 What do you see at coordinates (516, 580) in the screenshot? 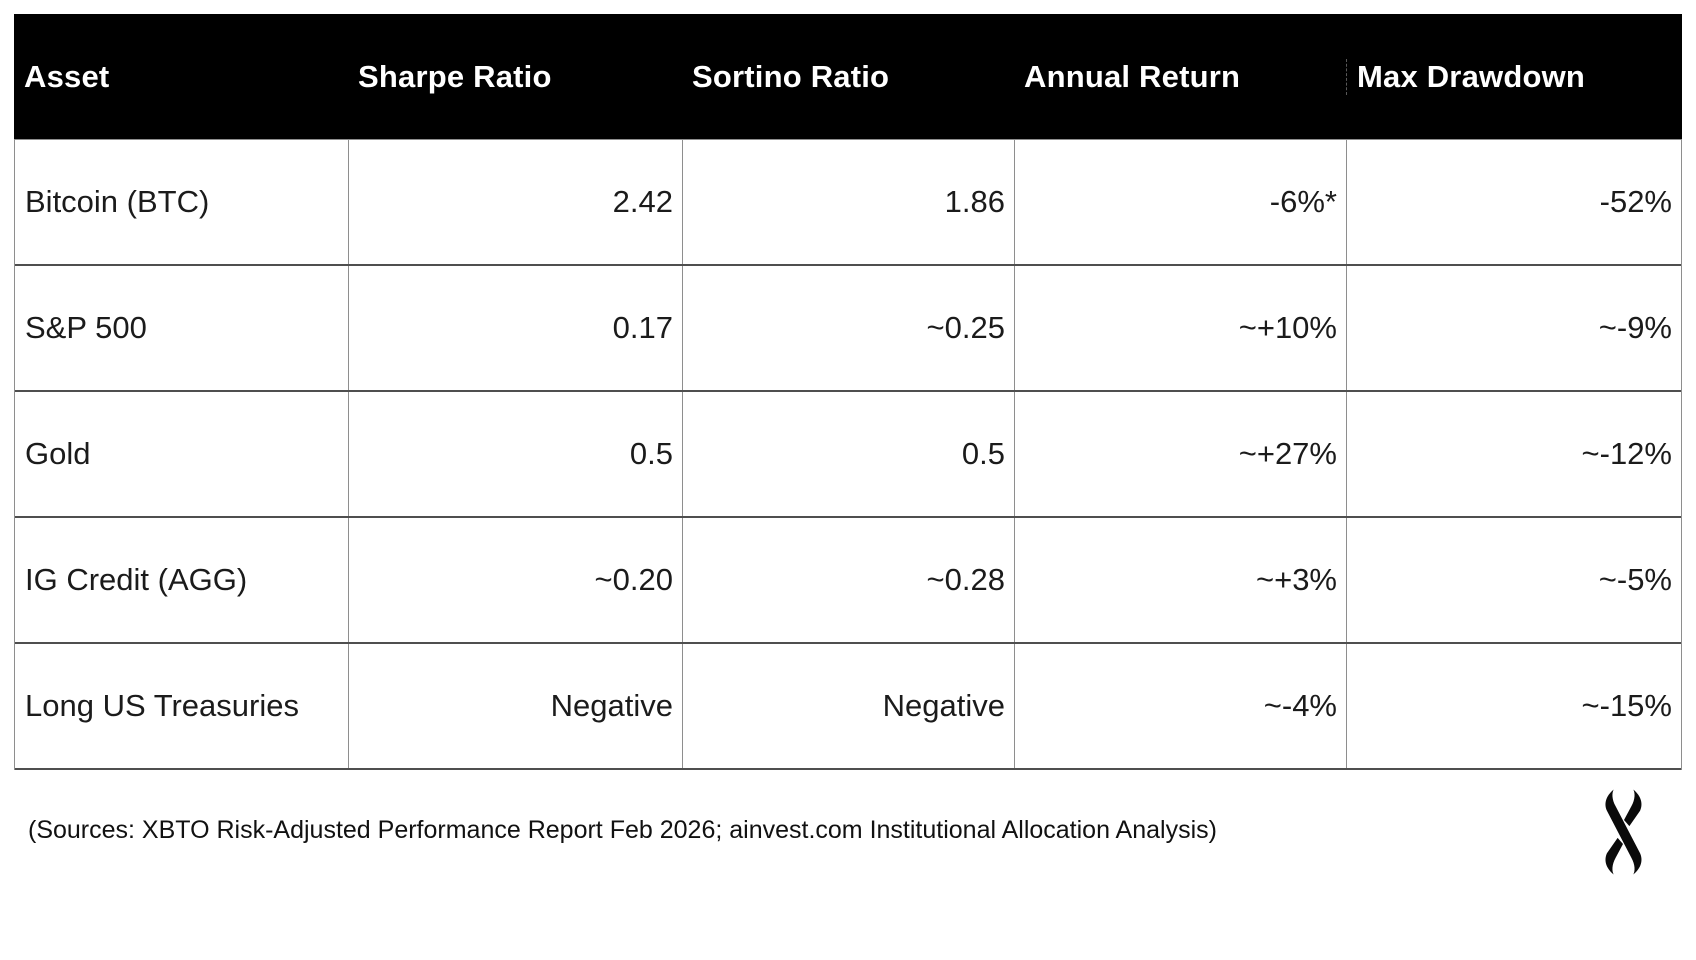
I see `cell-sharpe-ratio: ~0.20` at bounding box center [516, 580].